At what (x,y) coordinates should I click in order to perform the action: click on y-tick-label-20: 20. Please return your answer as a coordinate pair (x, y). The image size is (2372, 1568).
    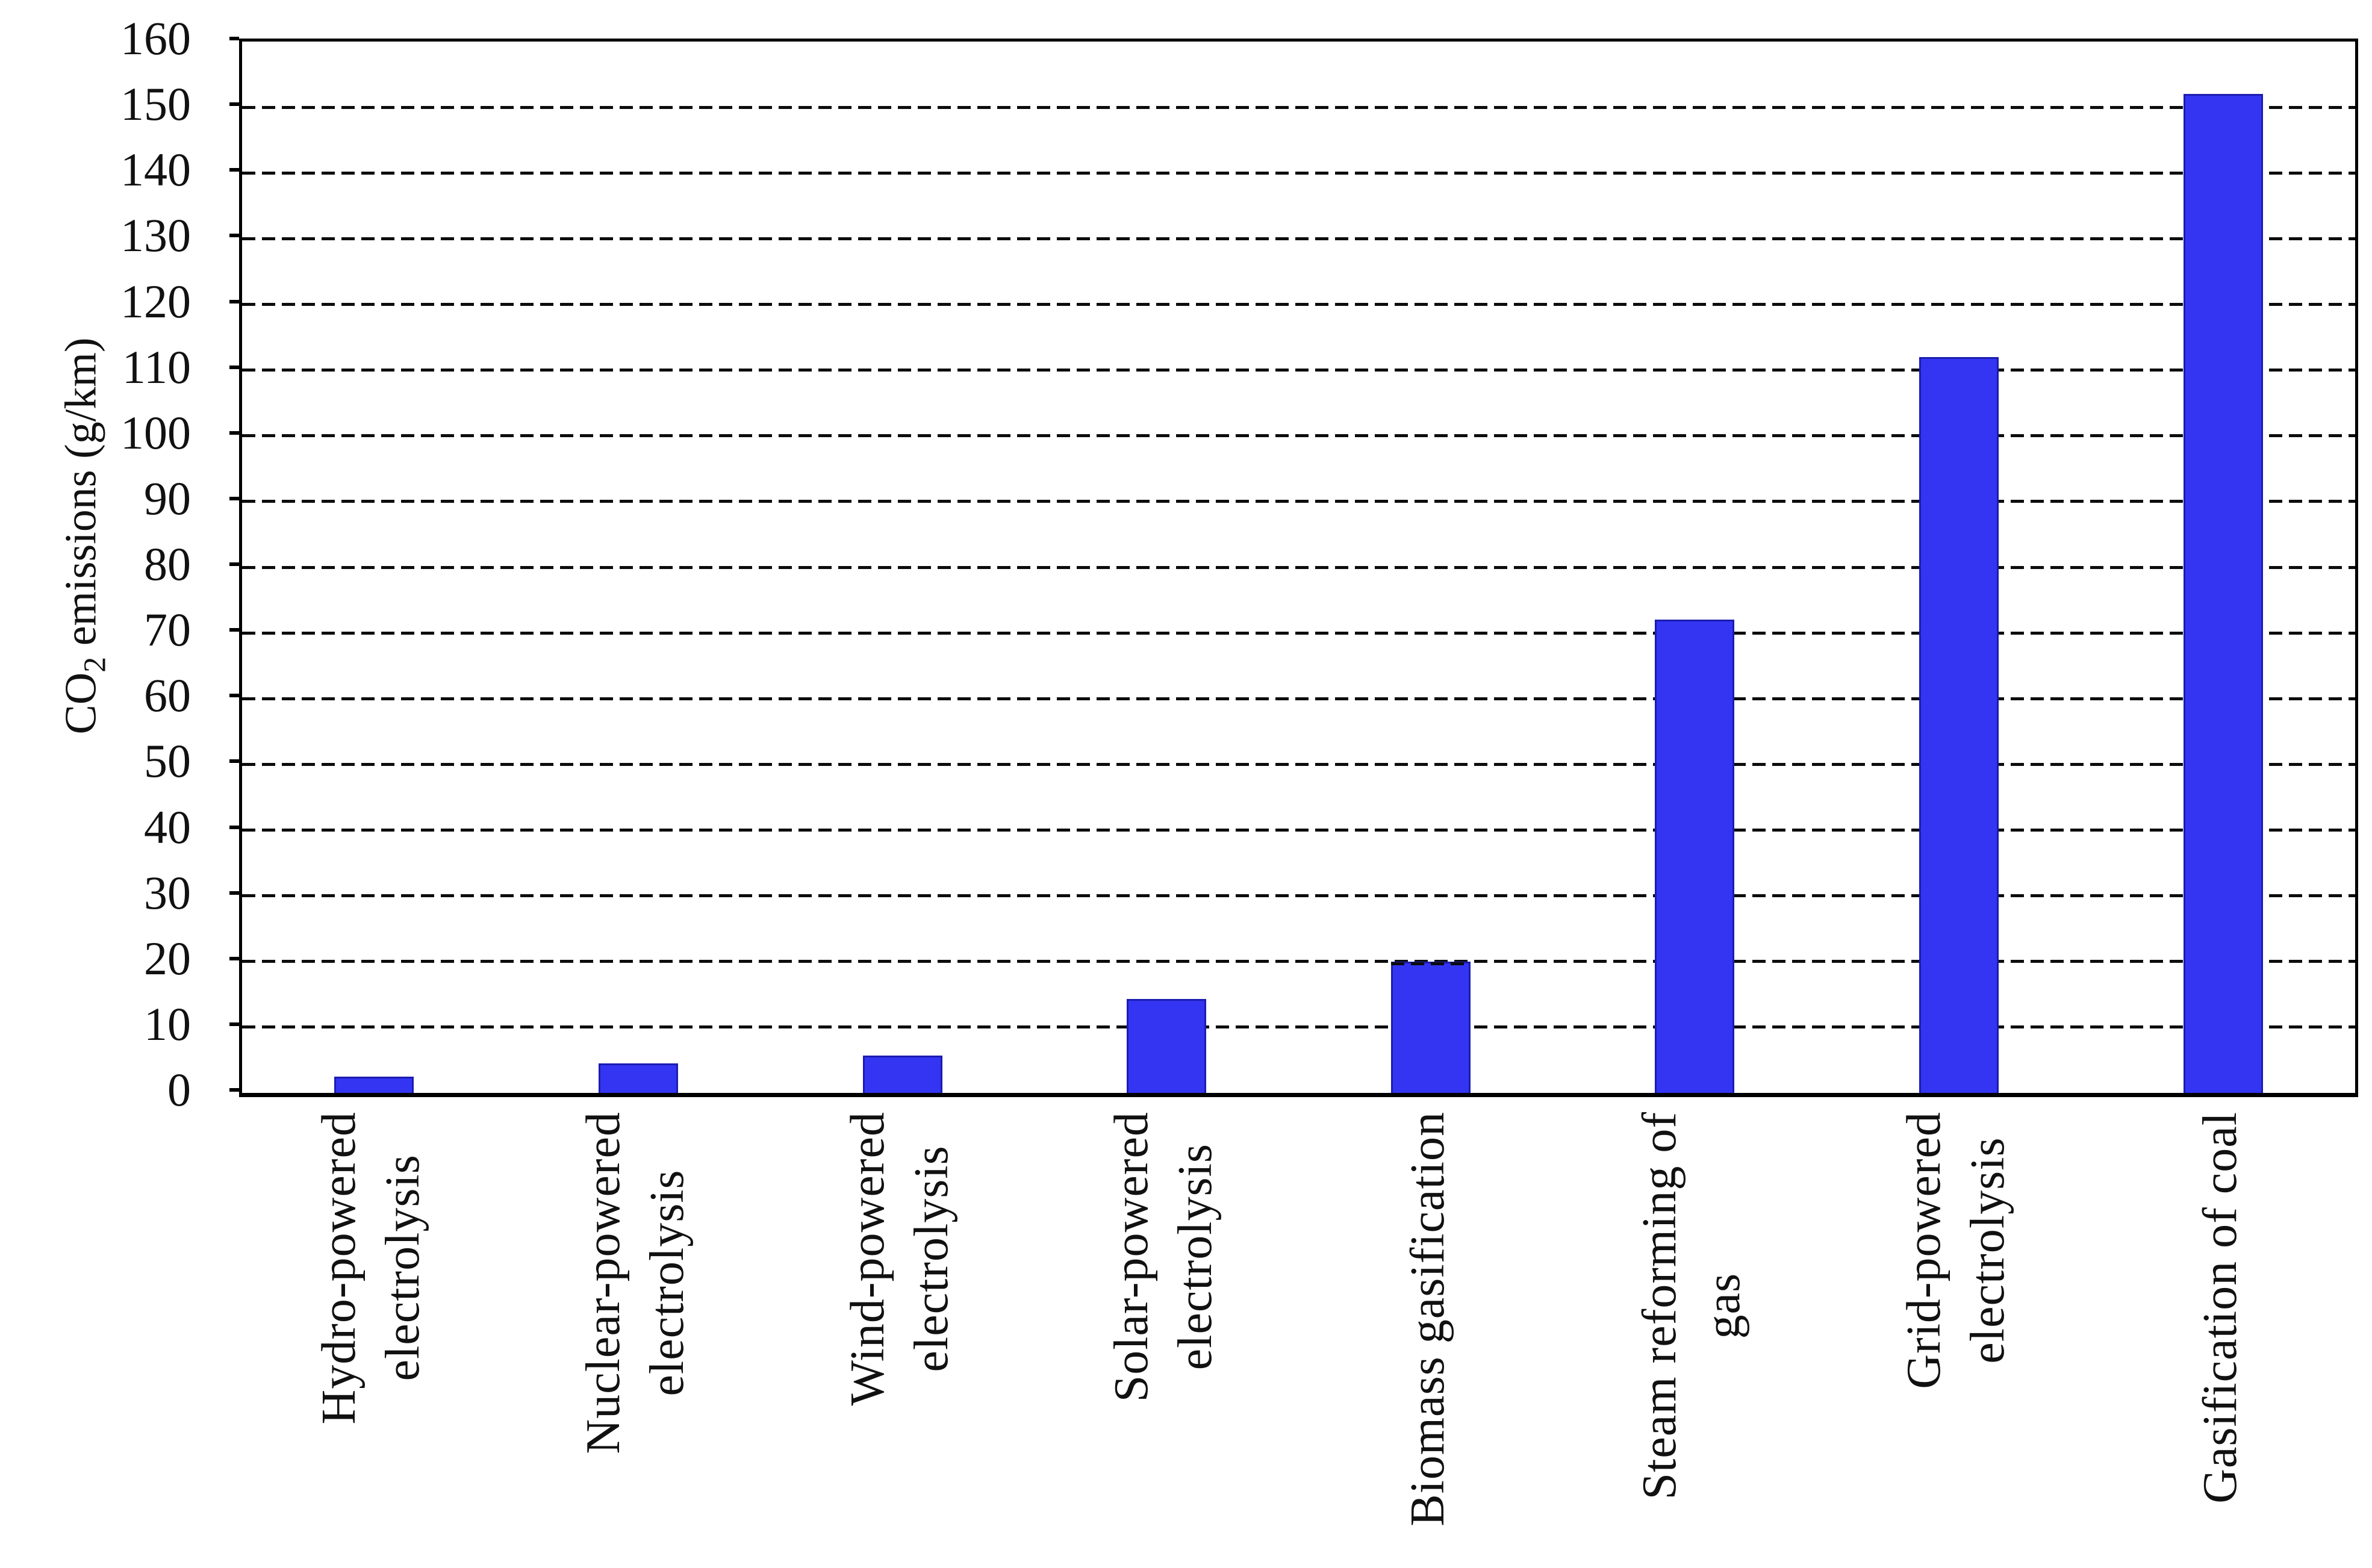
    Looking at the image, I should click on (167, 958).